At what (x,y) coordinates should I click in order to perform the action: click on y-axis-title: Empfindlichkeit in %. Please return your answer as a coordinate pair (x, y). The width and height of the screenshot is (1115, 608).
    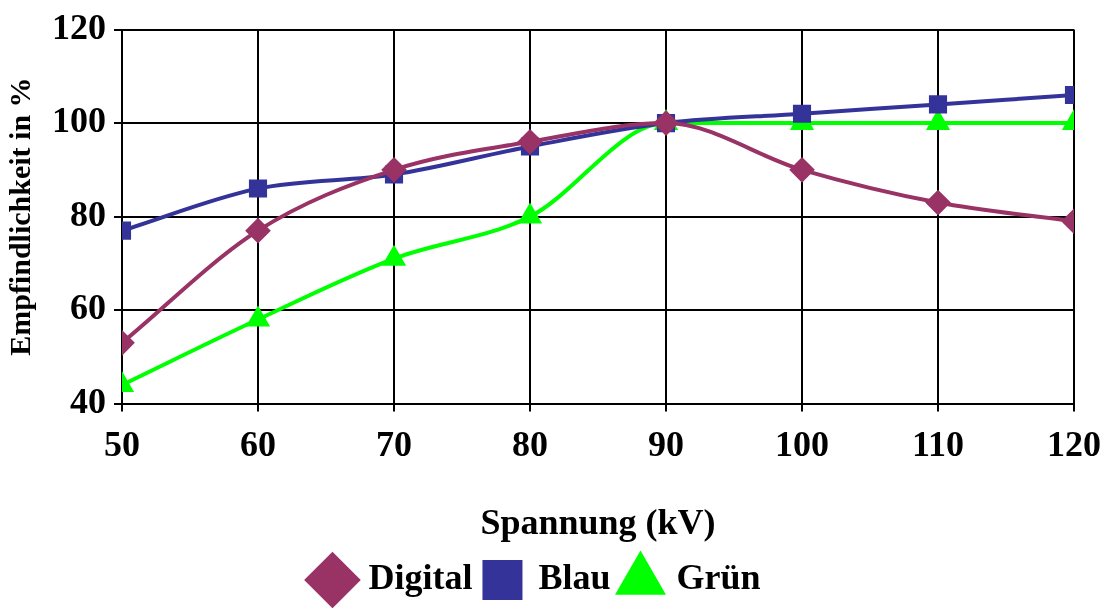
    Looking at the image, I should click on (19, 216).